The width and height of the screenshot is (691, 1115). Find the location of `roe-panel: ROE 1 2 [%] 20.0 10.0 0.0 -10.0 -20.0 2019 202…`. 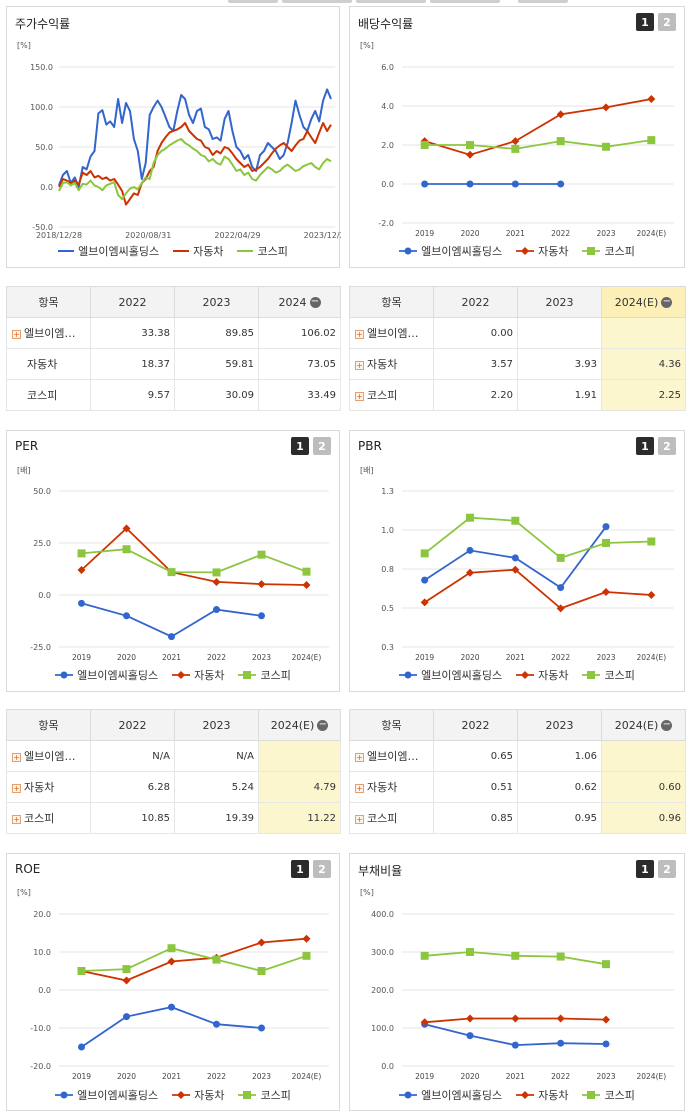

roe-panel: ROE 1 2 [%] 20.0 10.0 0.0 -10.0 -20.0 2019 202… is located at coordinates (173, 982).